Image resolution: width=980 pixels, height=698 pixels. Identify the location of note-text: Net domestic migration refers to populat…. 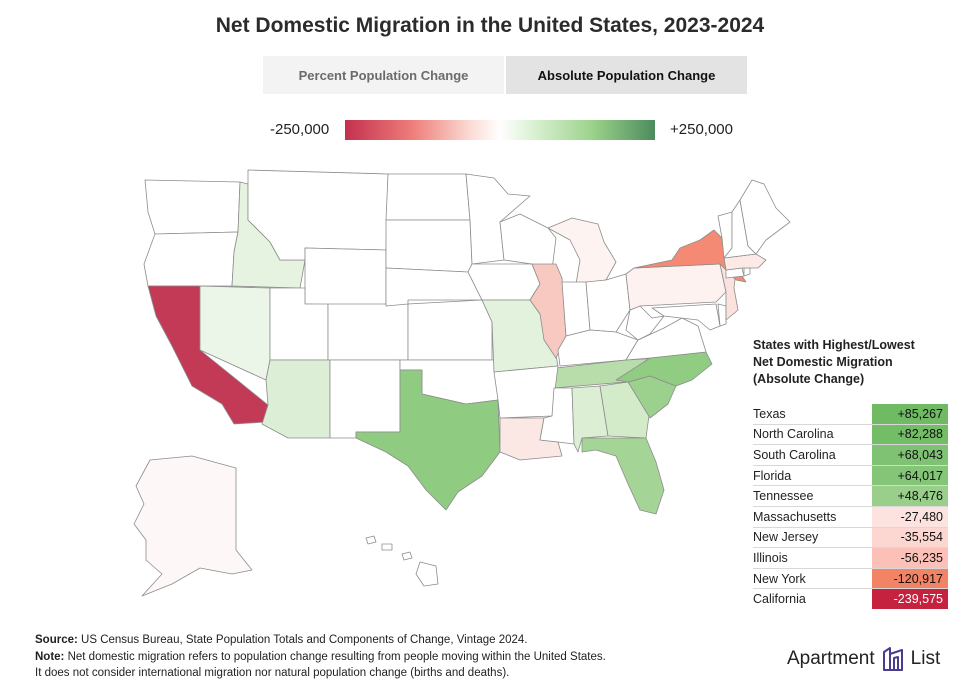
(335, 656).